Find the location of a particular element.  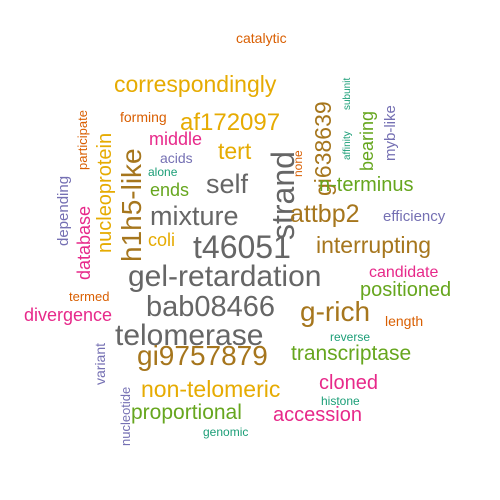

word-telomerase: telomerase is located at coordinates (189, 335).